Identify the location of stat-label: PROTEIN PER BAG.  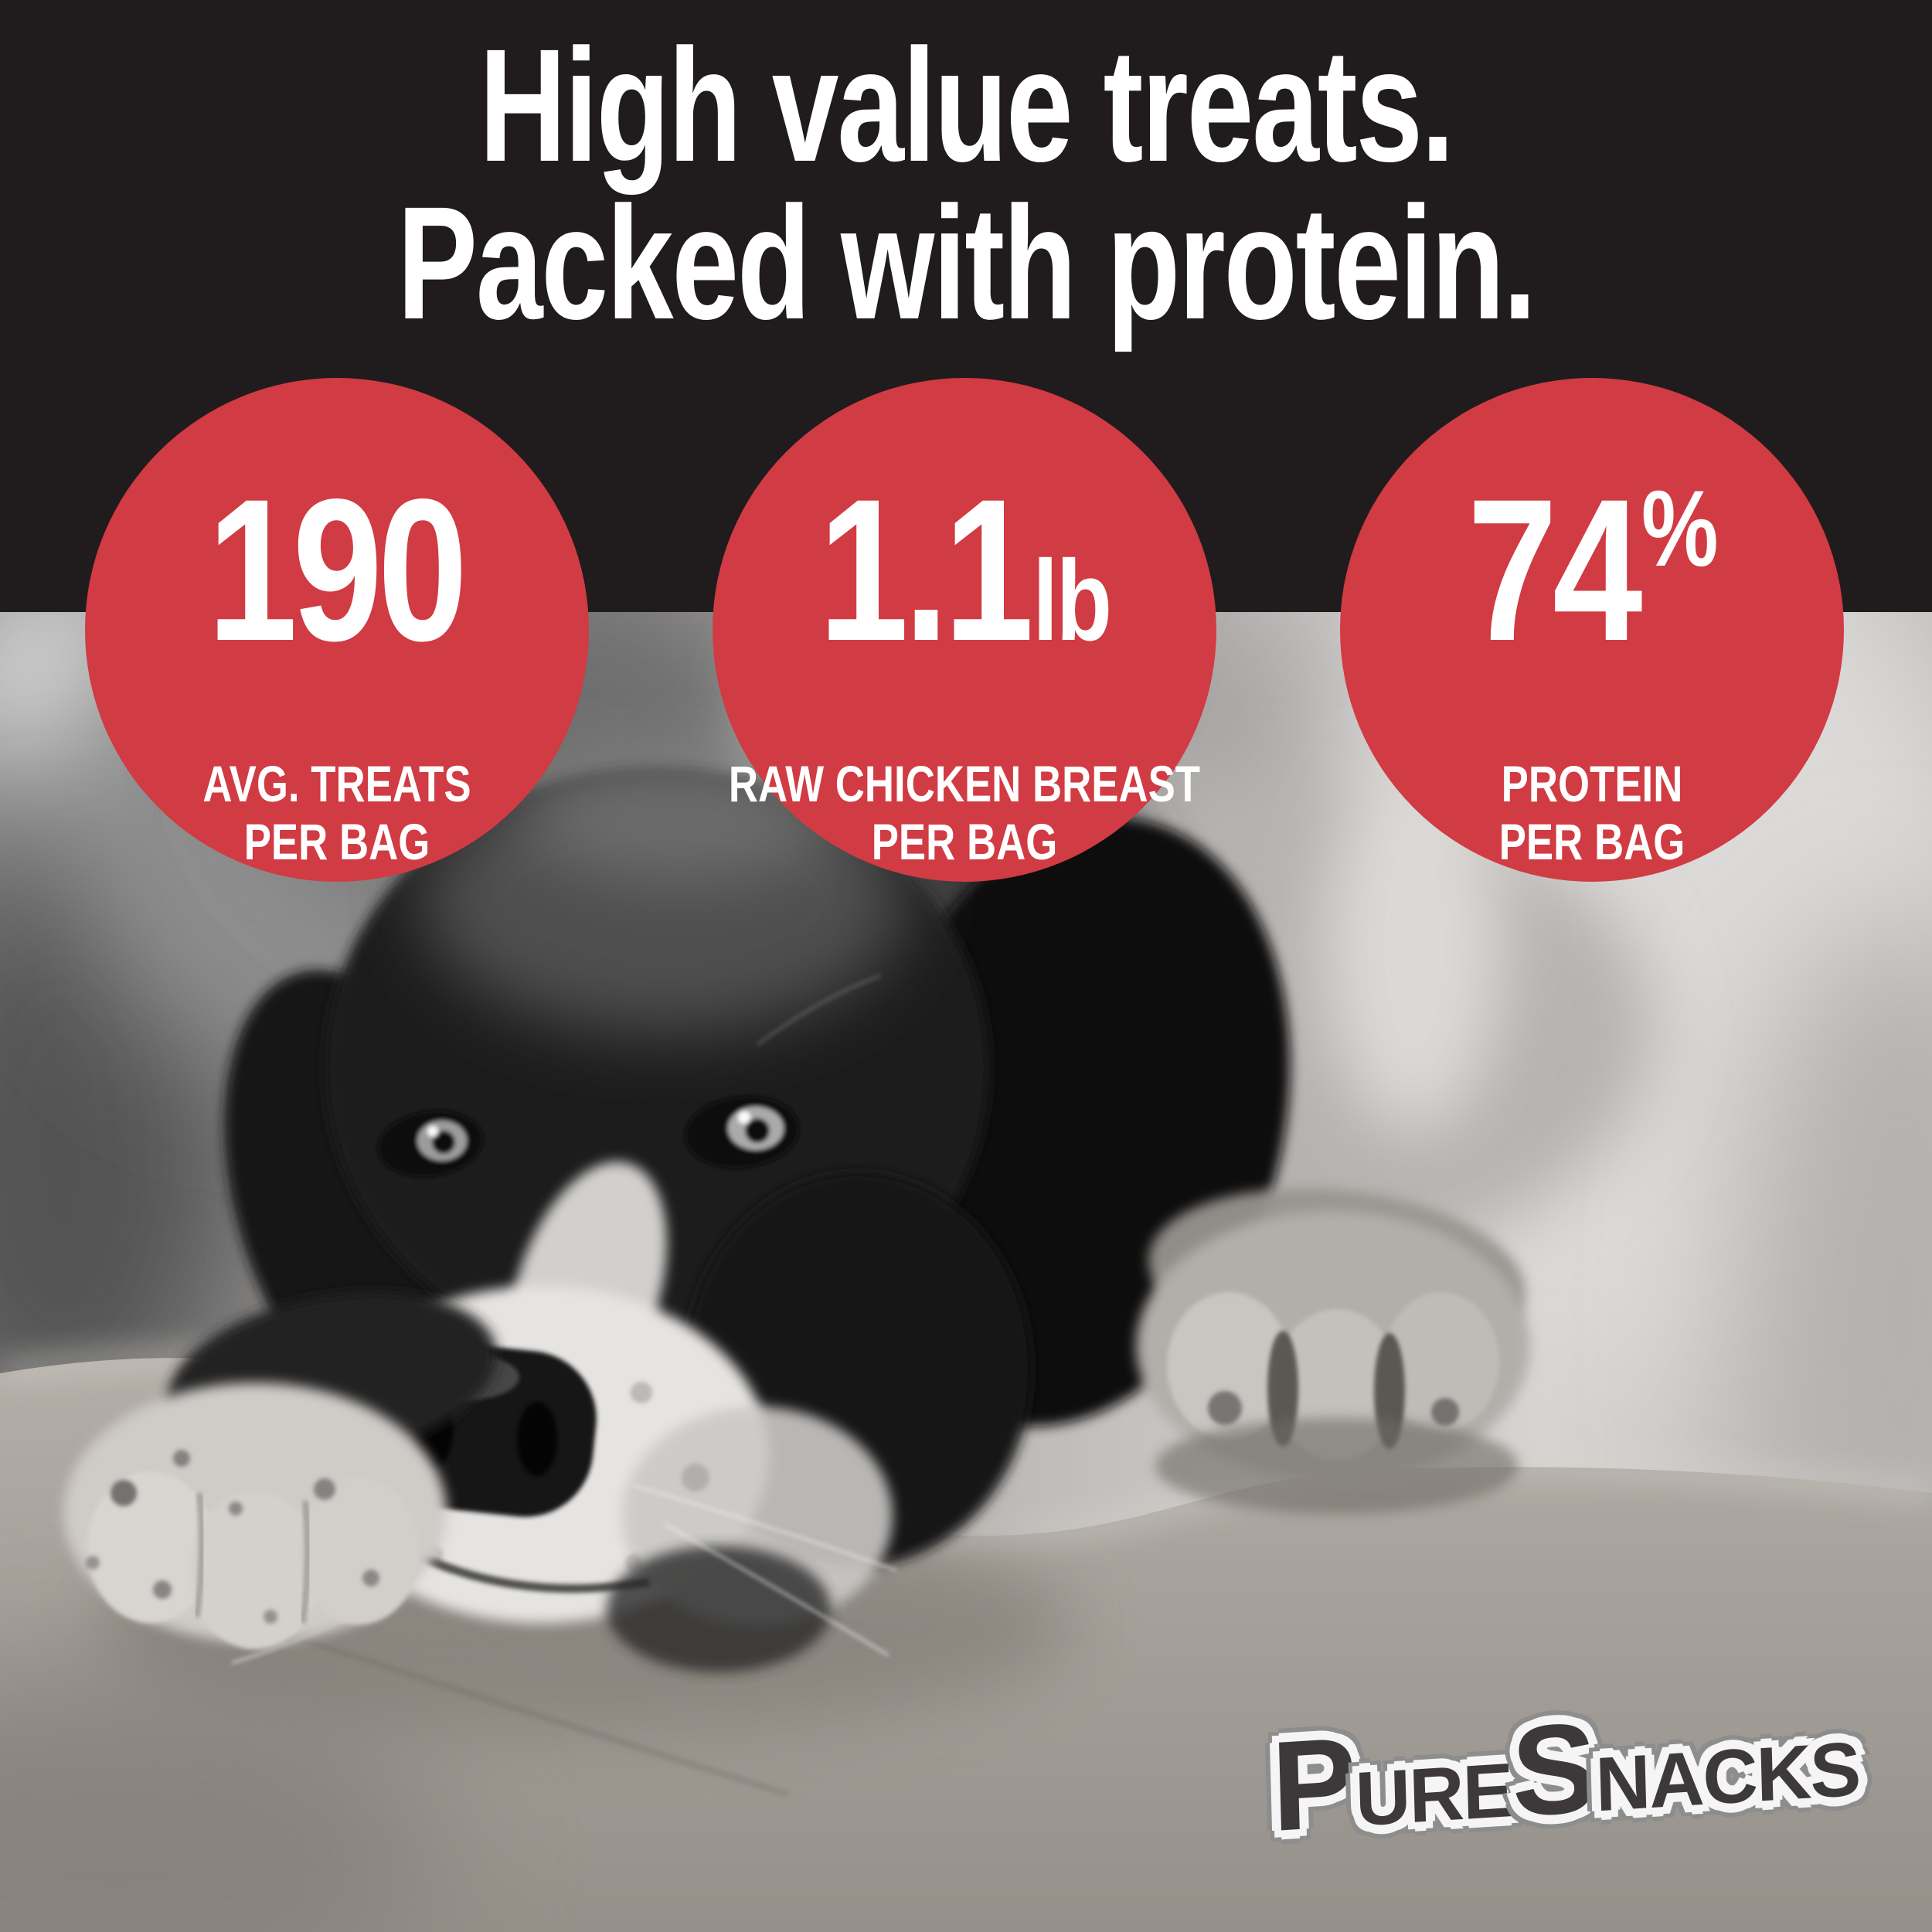
(1592, 813).